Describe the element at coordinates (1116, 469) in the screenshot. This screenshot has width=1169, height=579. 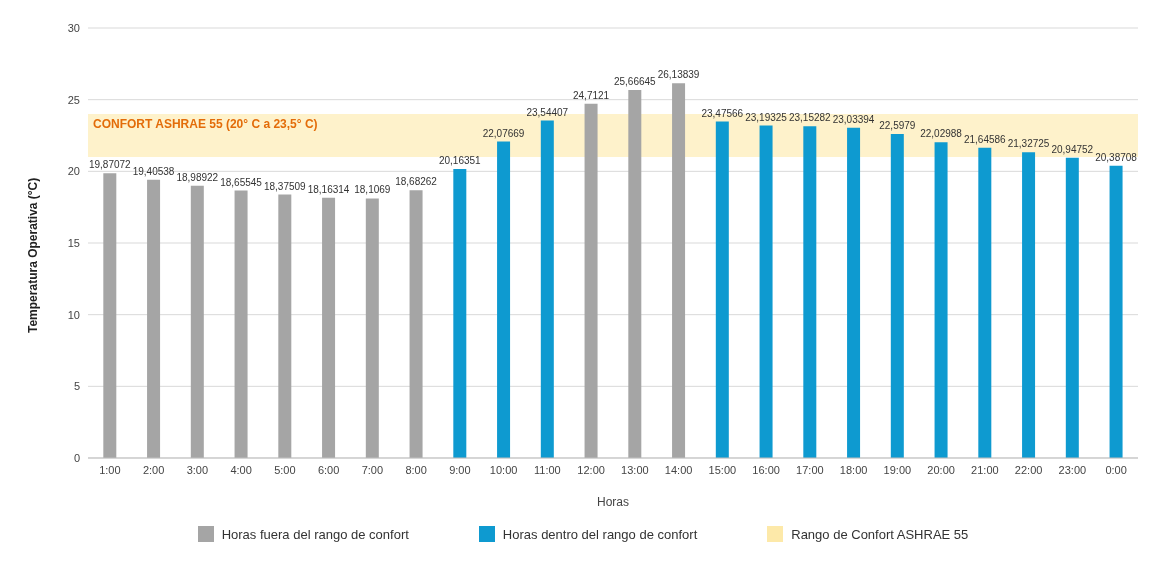
I see `x-tick-label: 0:00` at that location.